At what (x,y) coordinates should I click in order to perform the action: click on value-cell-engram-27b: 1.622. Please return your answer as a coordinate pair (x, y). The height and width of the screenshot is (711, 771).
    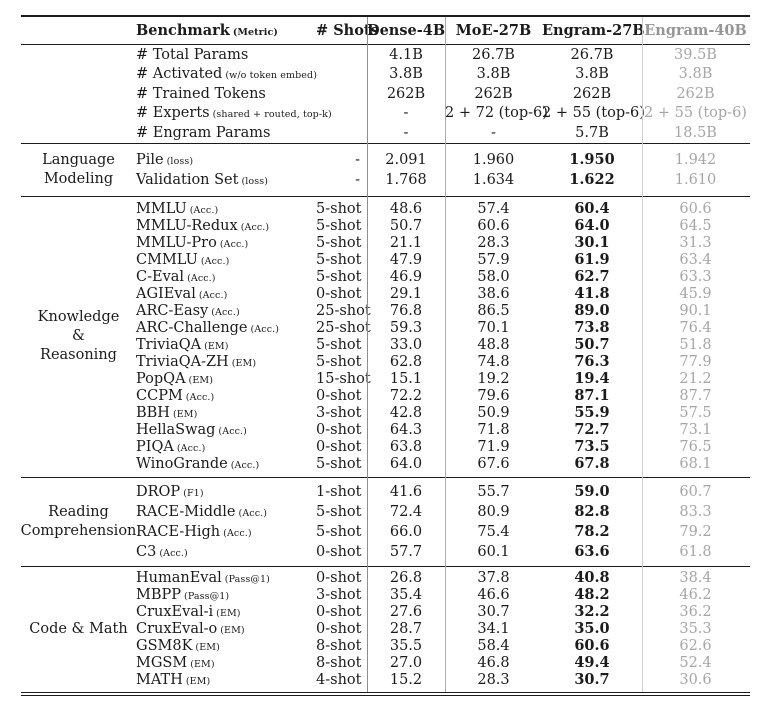
    Looking at the image, I should click on (592, 179).